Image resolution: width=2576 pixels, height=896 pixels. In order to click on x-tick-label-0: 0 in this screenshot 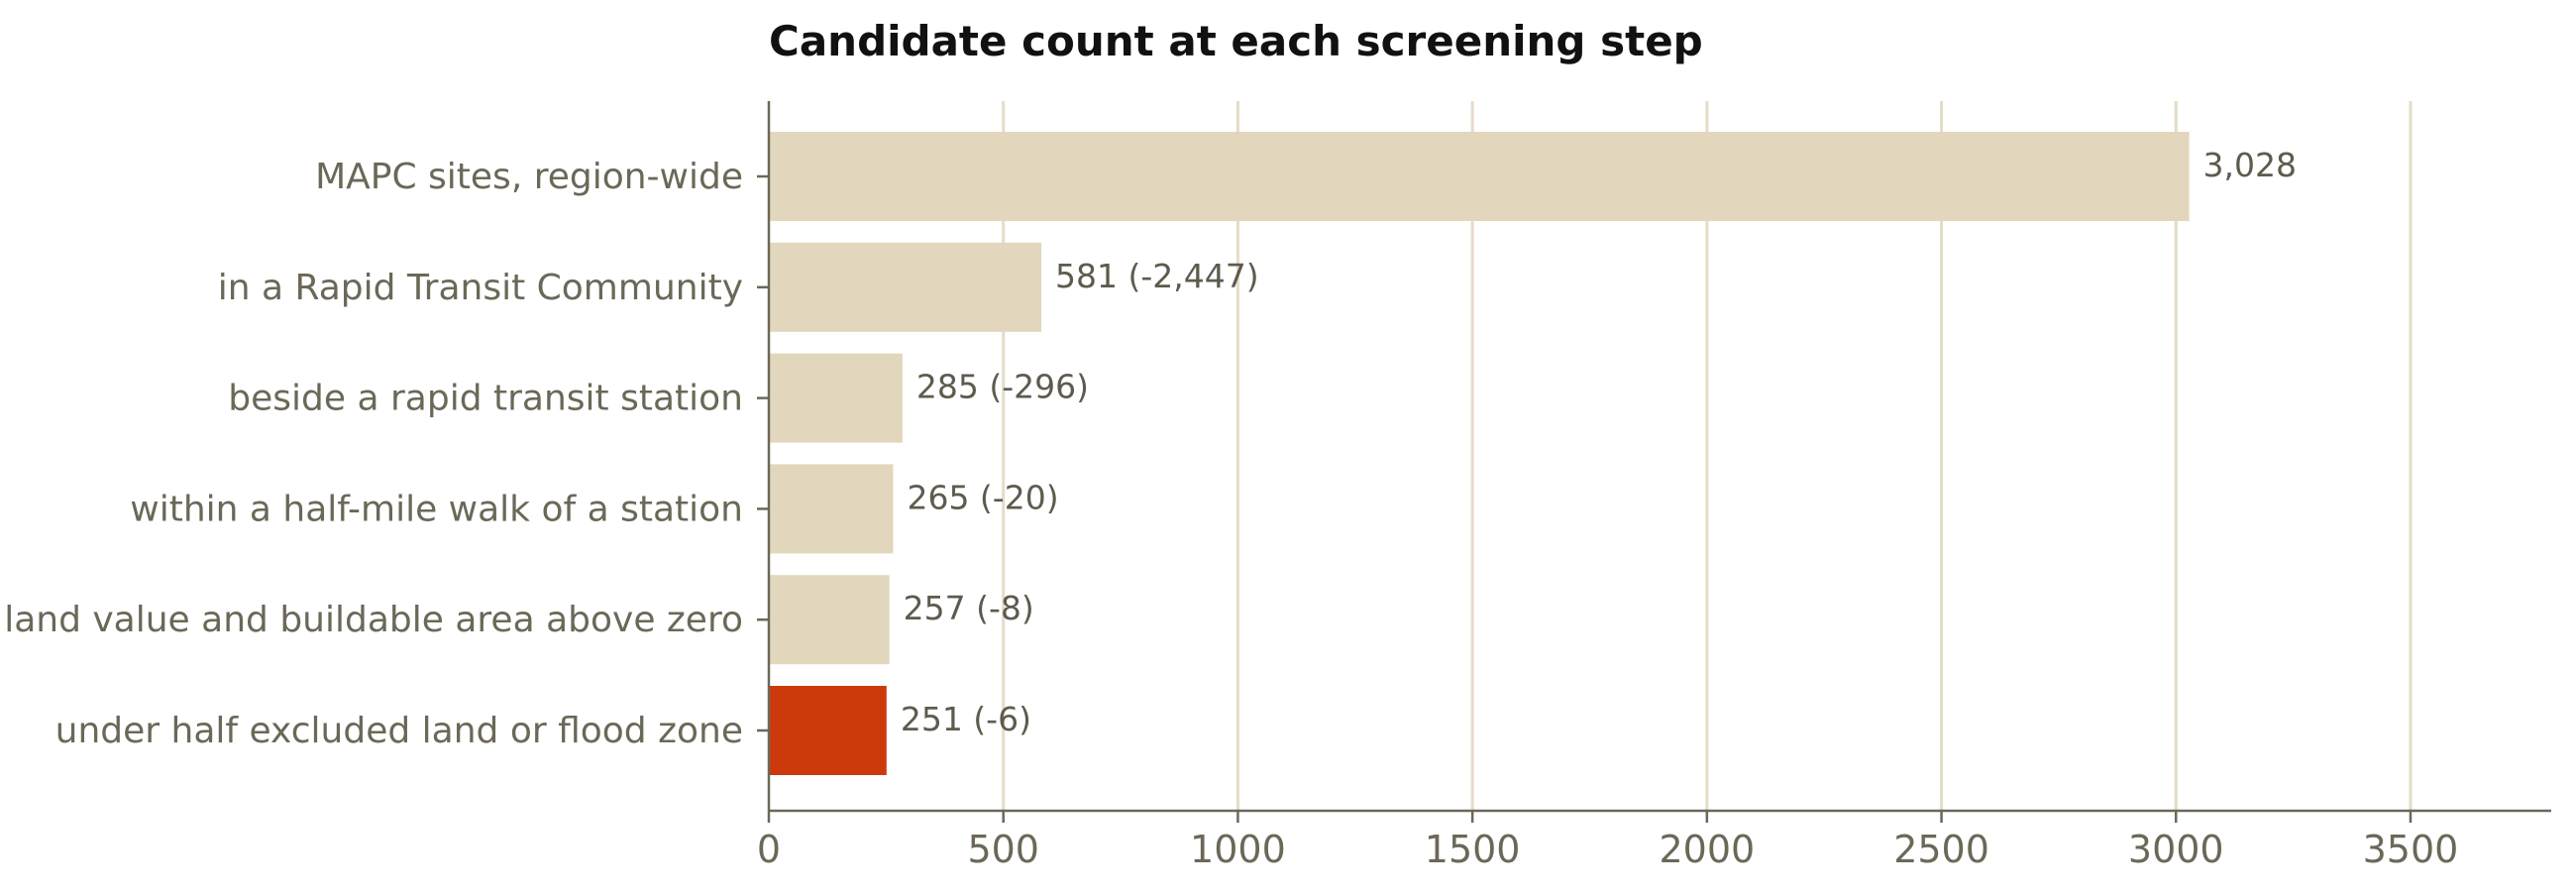, I will do `click(769, 849)`.